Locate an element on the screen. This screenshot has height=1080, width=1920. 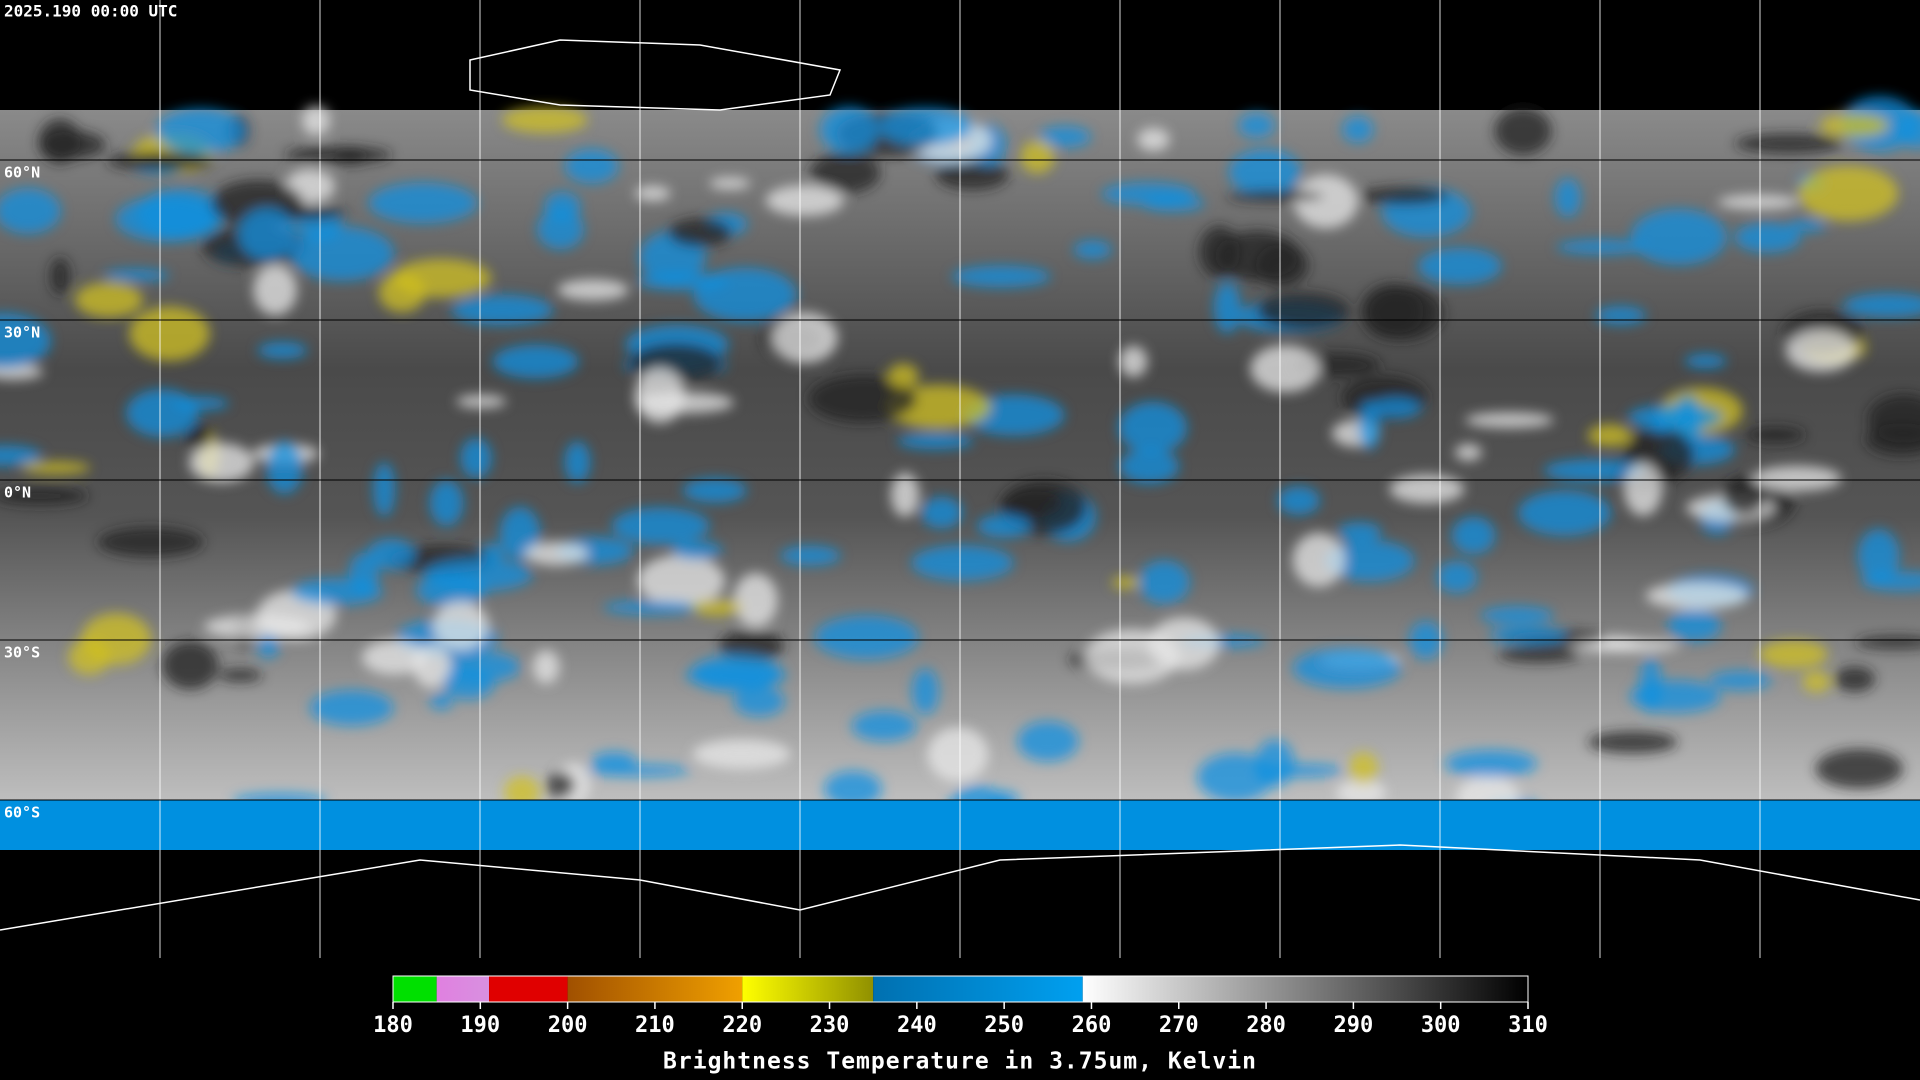
coastline is located at coordinates (655, 75).